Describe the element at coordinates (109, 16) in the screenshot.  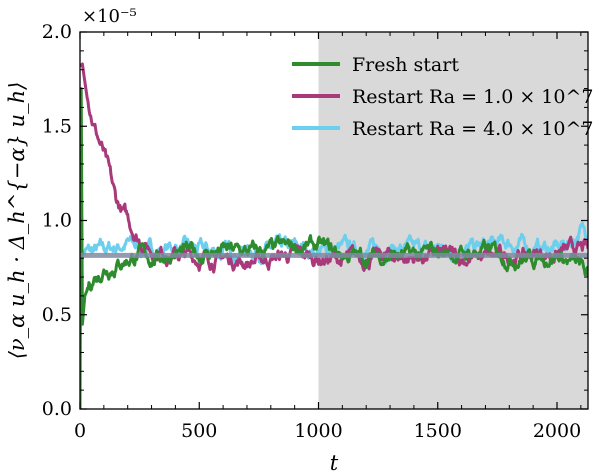
I see `y-multiplier-label: ×10⁻⁵` at that location.